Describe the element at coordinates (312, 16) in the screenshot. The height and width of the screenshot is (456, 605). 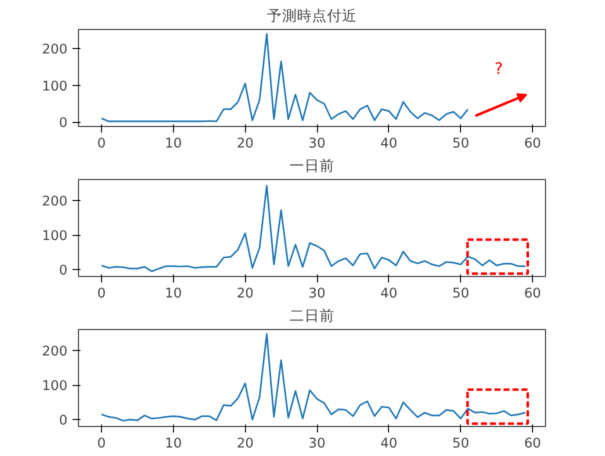
I see `chart-title: 予測時点付近` at that location.